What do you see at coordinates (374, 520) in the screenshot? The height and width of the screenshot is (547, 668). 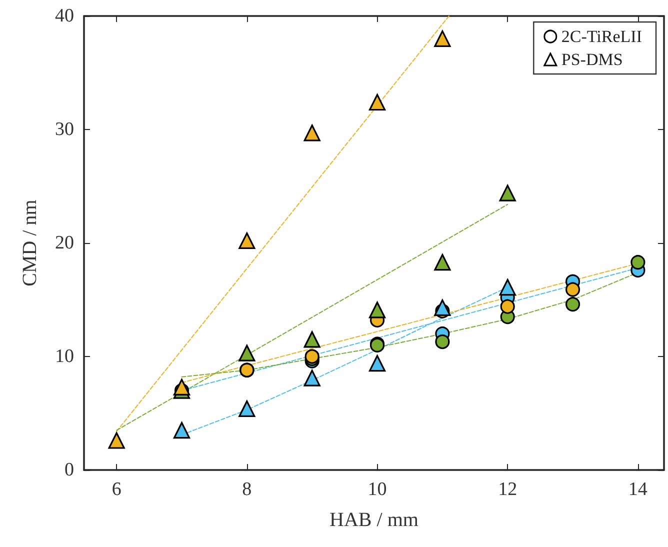 I see `x-axis-title: HAB / mm` at bounding box center [374, 520].